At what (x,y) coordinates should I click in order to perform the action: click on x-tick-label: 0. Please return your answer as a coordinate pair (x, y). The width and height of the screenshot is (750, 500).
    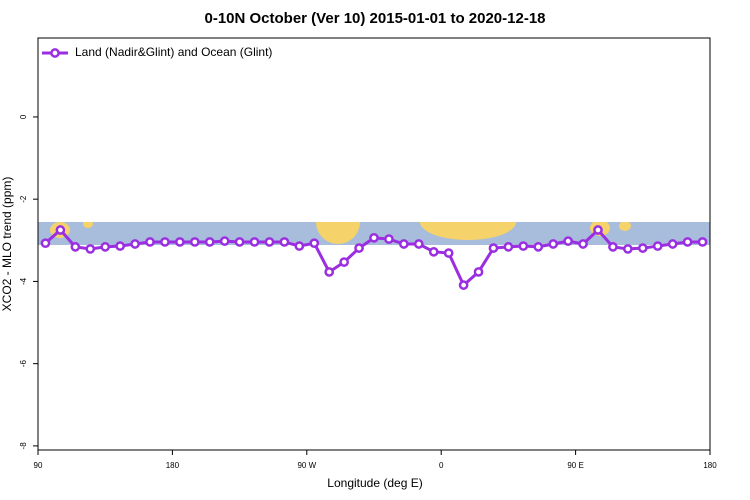
    Looking at the image, I should click on (441, 465).